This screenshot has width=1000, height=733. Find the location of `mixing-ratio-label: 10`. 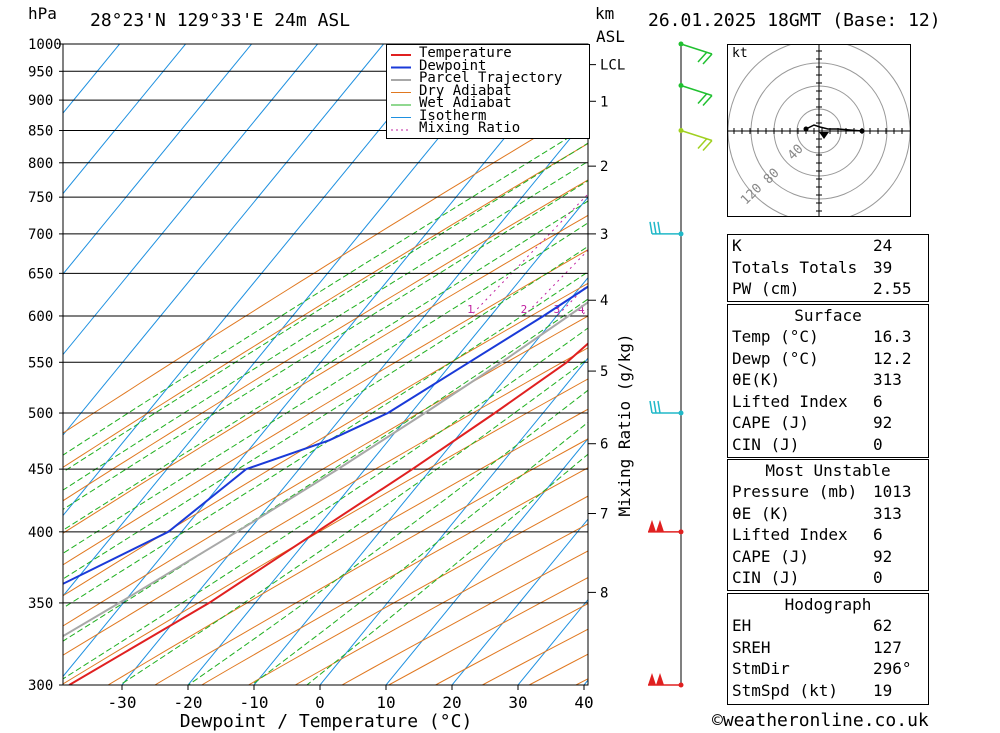

mixing-ratio-label: 10 is located at coordinates (663, 309).